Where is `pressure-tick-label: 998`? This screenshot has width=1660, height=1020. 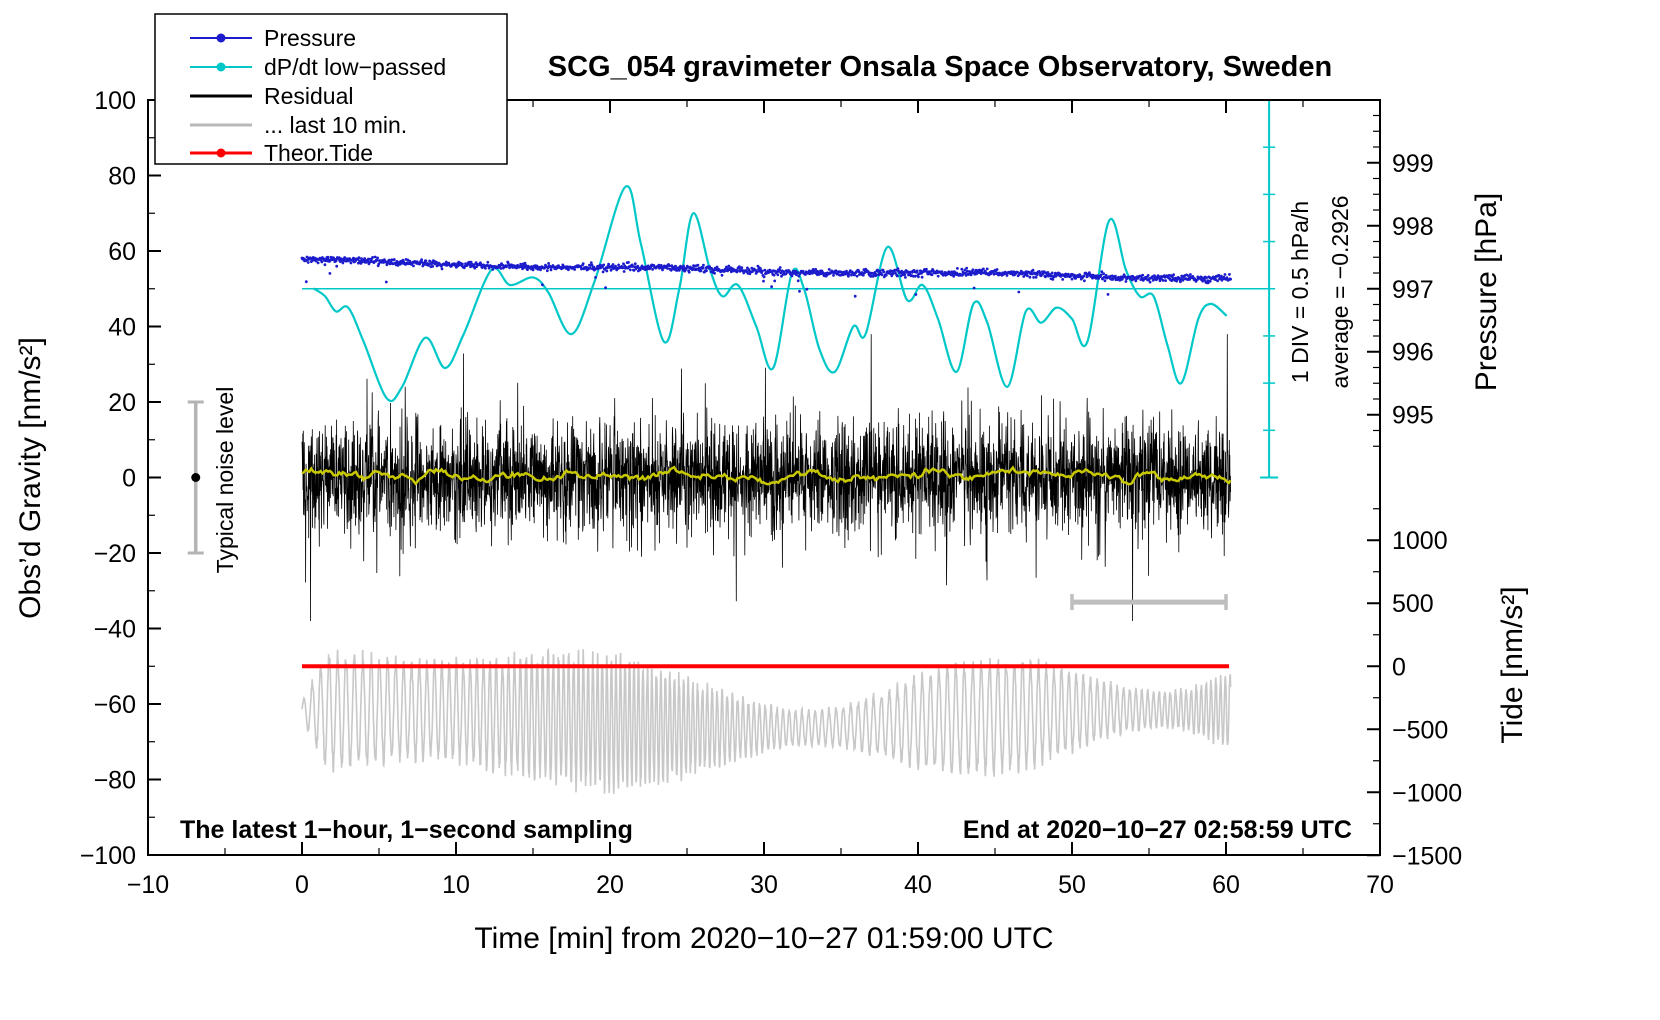
pressure-tick-label: 998 is located at coordinates (1413, 227).